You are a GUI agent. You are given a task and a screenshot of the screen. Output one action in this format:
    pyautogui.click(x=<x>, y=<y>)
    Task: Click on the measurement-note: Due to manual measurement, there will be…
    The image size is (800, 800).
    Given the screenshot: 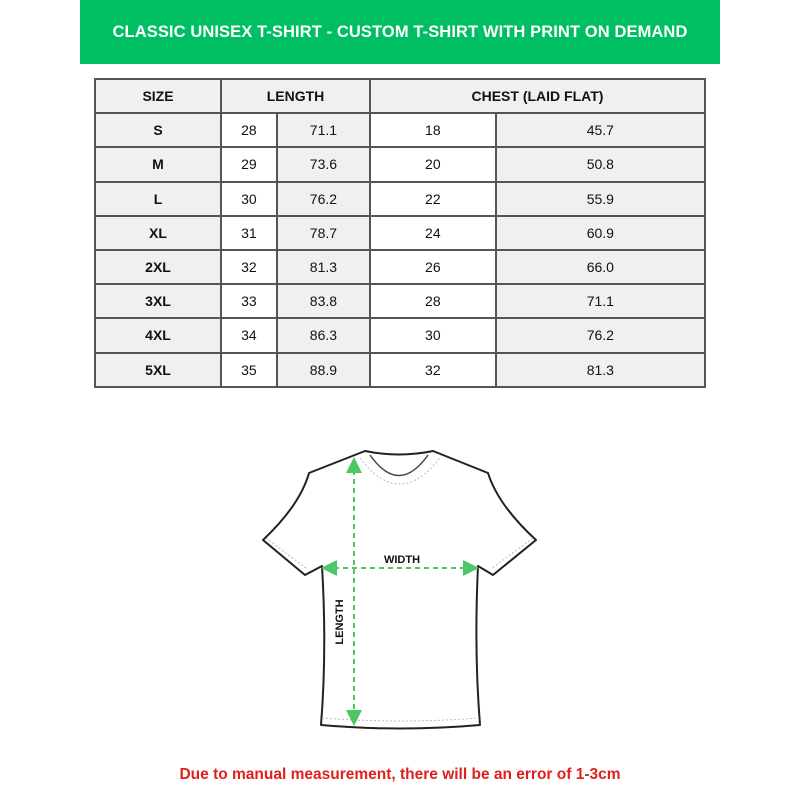 What is the action you would take?
    pyautogui.click(x=400, y=774)
    